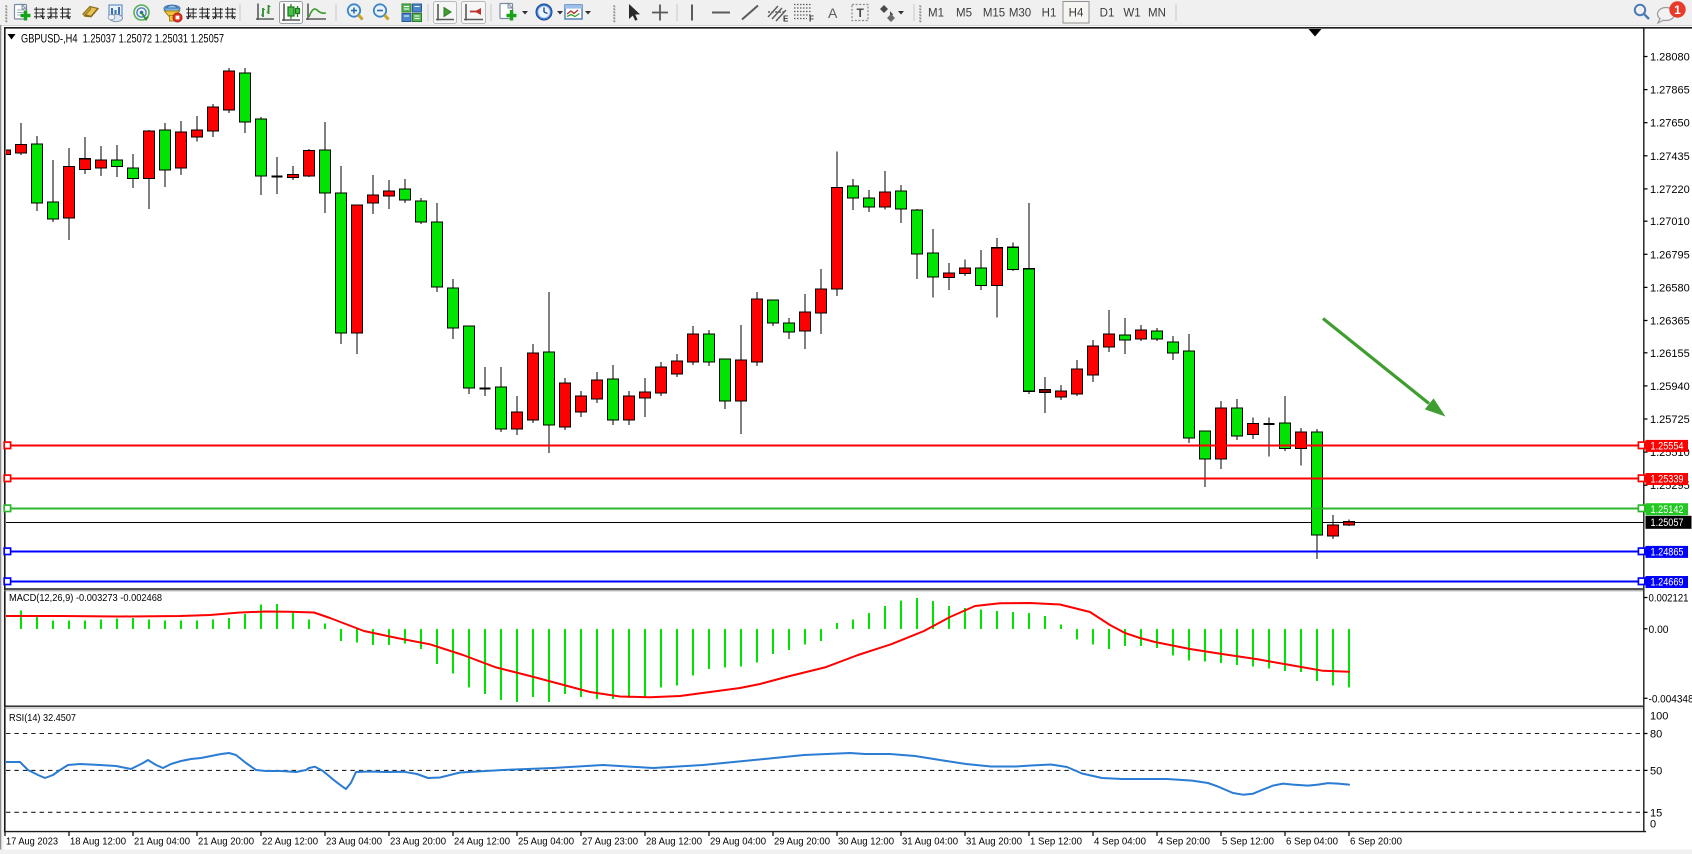 Image resolution: width=1692 pixels, height=854 pixels. What do you see at coordinates (290, 842) in the screenshot?
I see `svg-text: 22 Aug 12:00` at bounding box center [290, 842].